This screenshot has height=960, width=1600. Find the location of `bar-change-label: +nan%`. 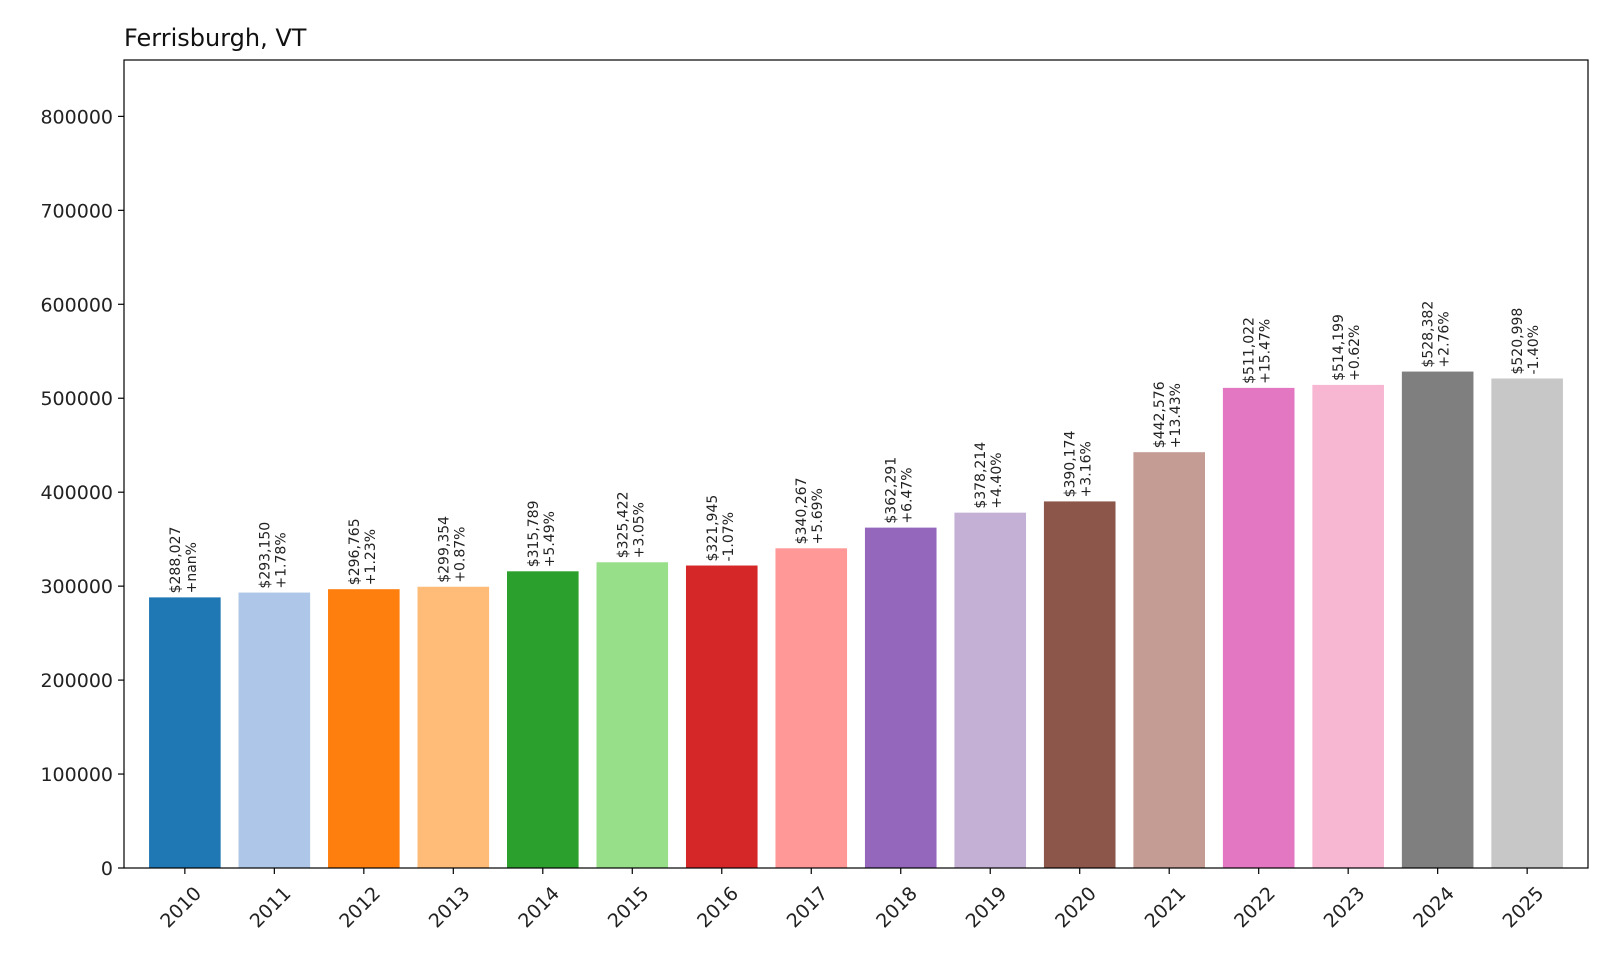

bar-change-label: +nan% is located at coordinates (192, 567).